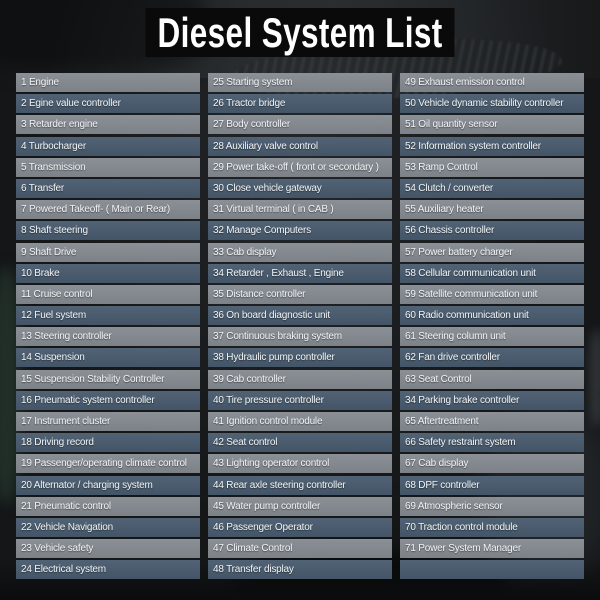 This screenshot has width=600, height=600. Describe the element at coordinates (108, 125) in the screenshot. I see `list-item: 3 Retarder engine` at that location.